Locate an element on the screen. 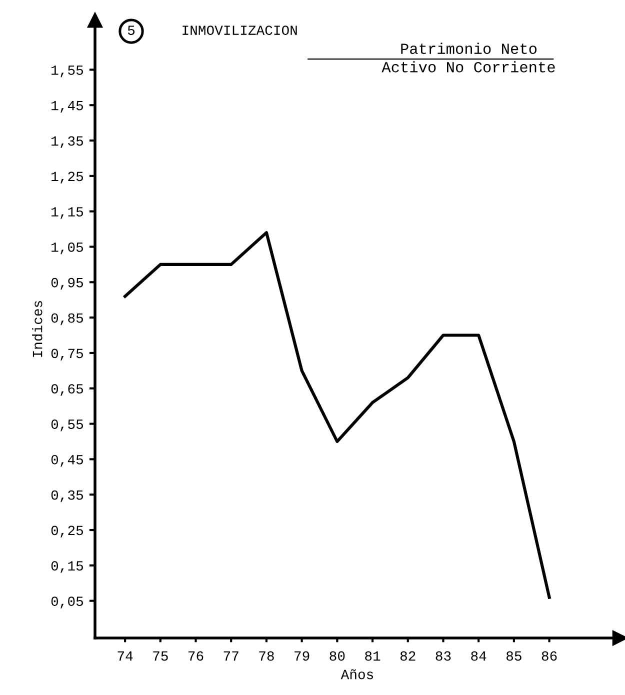 The image size is (625, 695). x-tick-label: 75 is located at coordinates (160, 656).